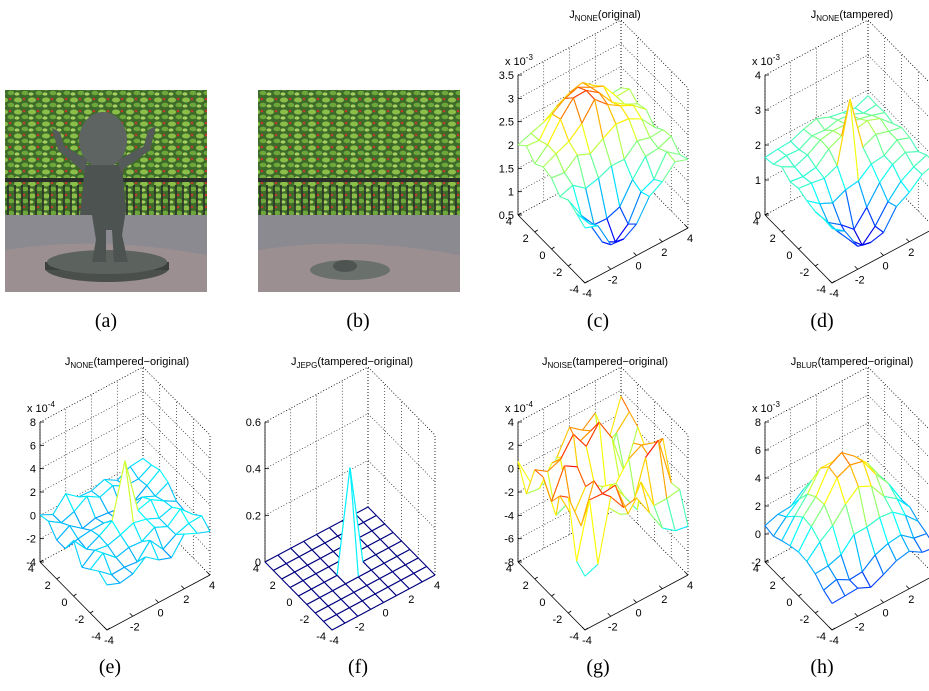 Image resolution: width=929 pixels, height=691 pixels. I want to click on y-tick-label: 4, so click(256, 569).